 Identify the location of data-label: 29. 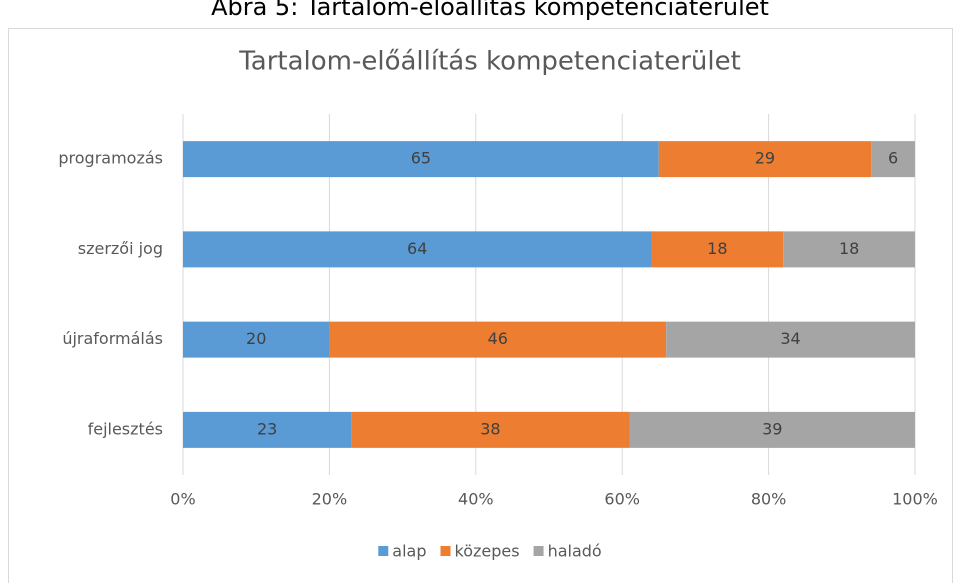
(765, 158).